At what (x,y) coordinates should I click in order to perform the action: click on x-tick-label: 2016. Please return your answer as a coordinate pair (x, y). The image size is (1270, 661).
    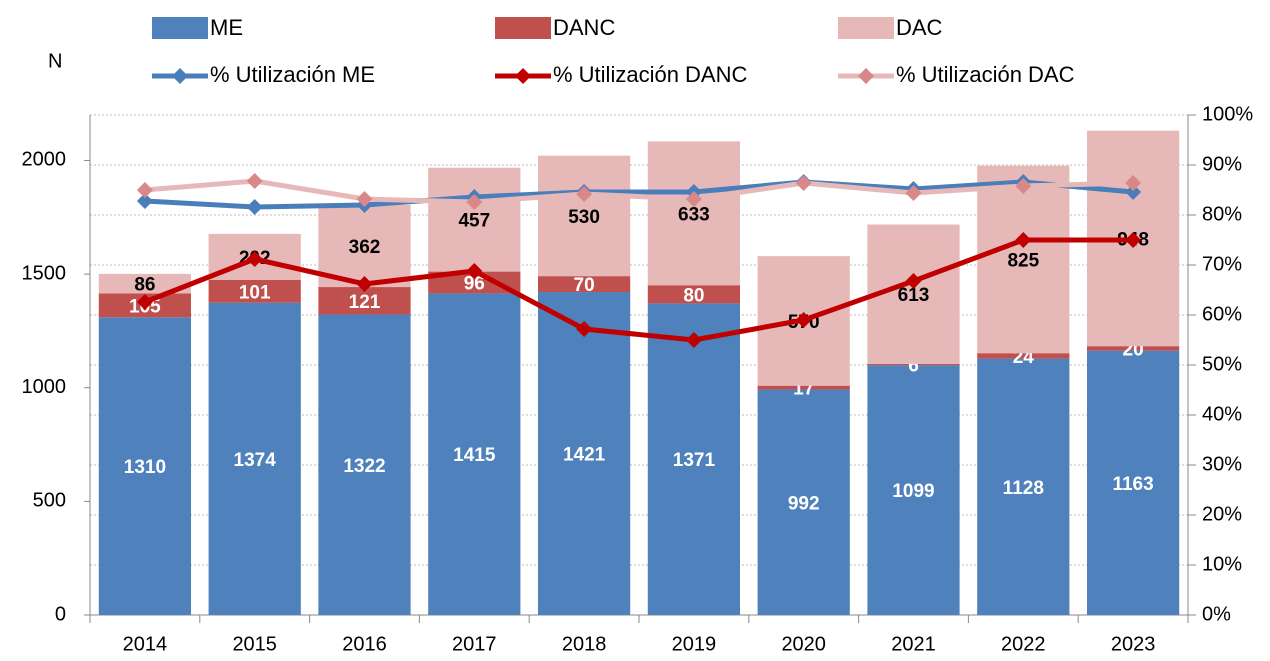
    Looking at the image, I should click on (364, 644).